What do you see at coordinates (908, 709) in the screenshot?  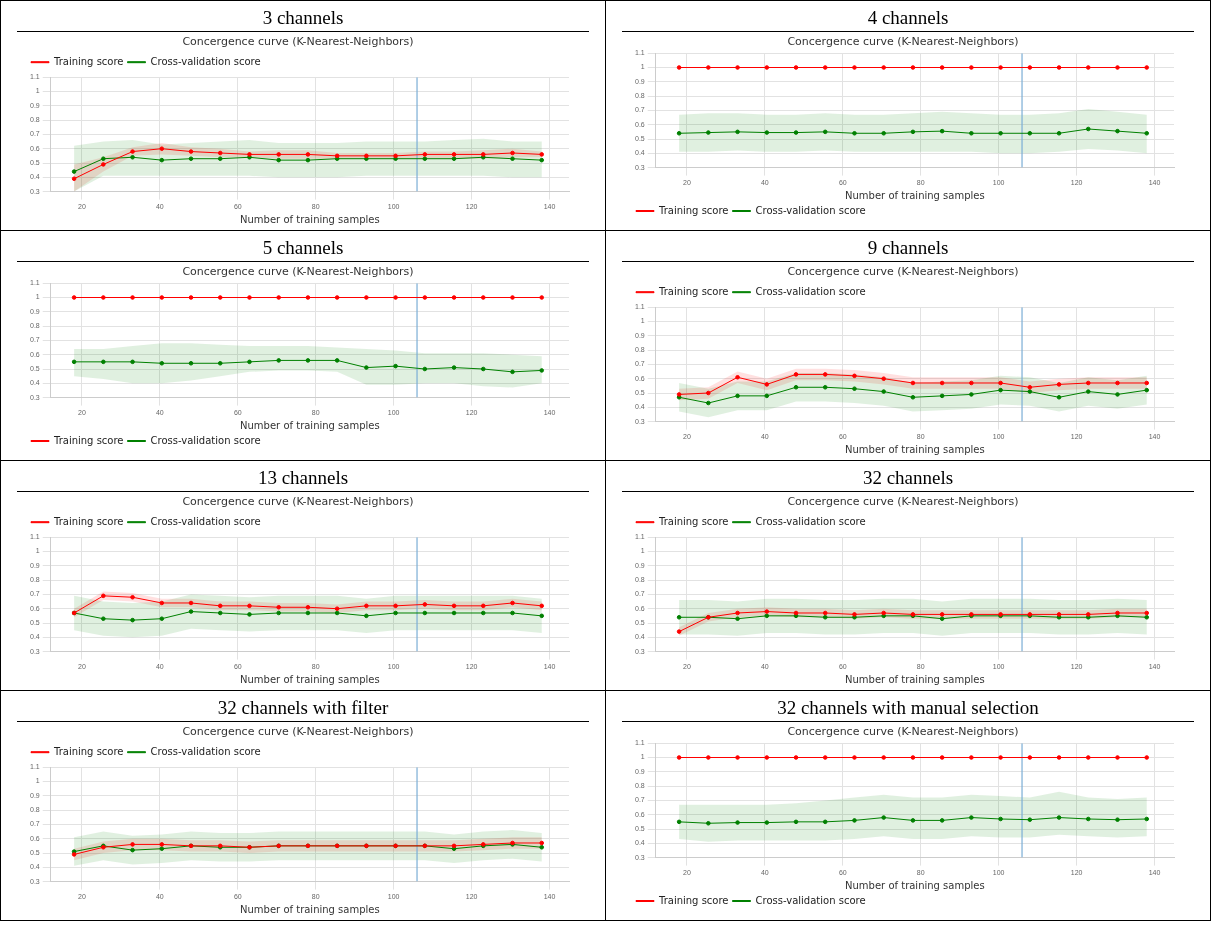 I see `chart-title: 32 channels with manual selection` at bounding box center [908, 709].